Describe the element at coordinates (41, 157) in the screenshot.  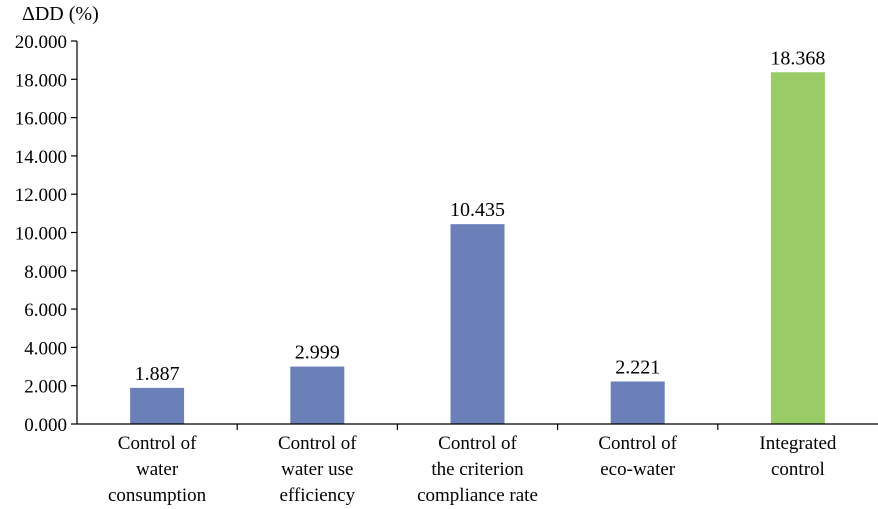
I see `y-tick-label: 14.000` at that location.